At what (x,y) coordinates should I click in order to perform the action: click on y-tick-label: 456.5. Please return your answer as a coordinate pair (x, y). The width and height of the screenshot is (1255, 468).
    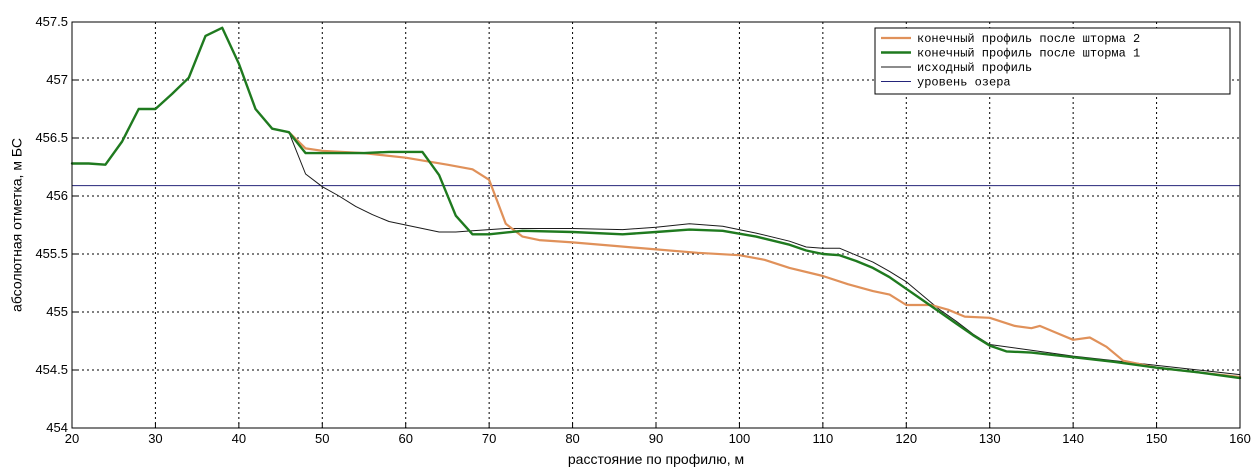
    Looking at the image, I should click on (51, 137).